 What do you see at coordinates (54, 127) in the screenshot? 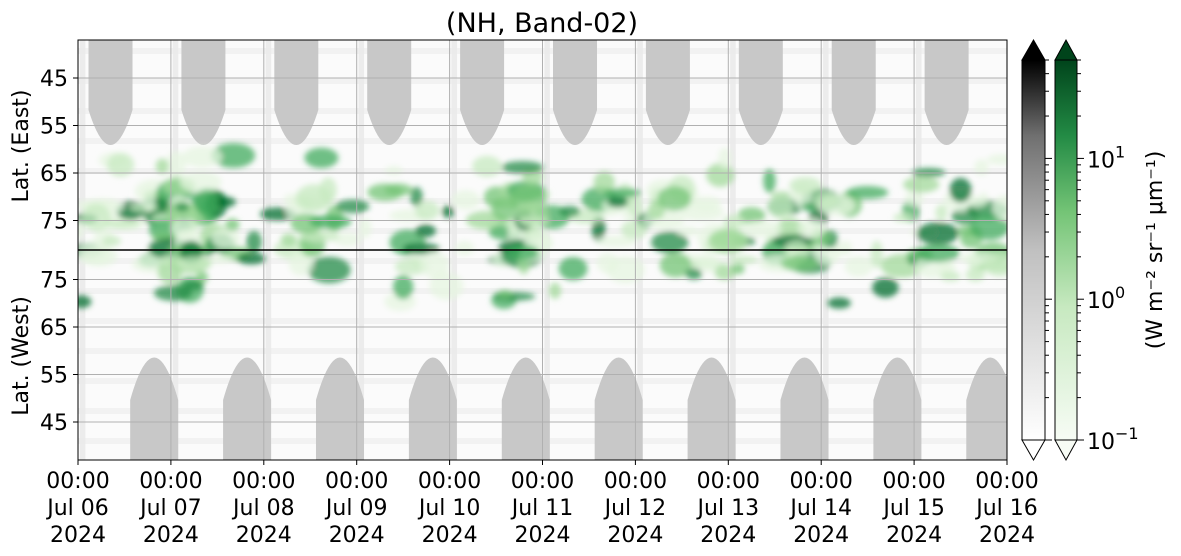
I see `y-tick-label: 55` at bounding box center [54, 127].